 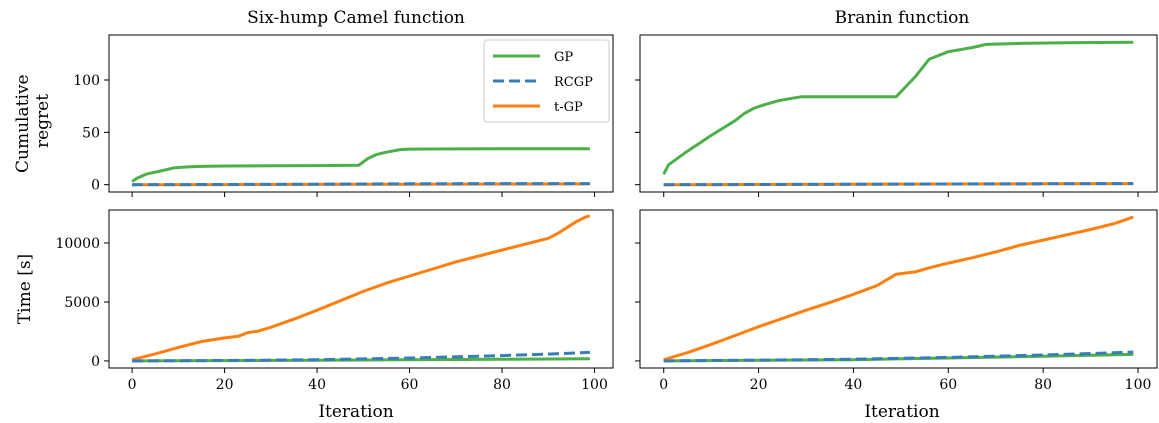 I want to click on column-title-six-hump-camel: Six-hump Camel function, so click(x=356, y=18).